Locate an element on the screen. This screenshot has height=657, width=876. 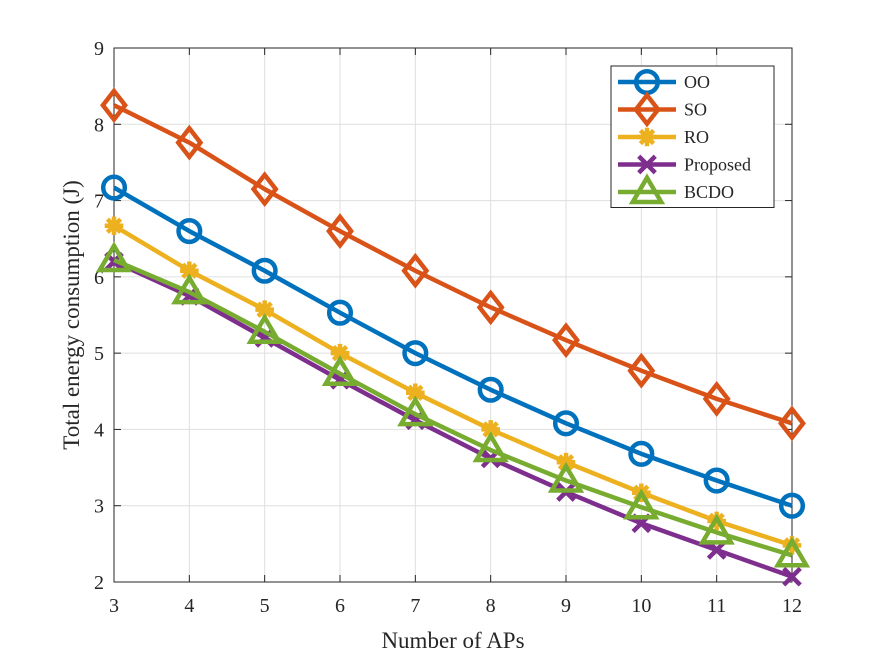
x-axis-label: Number of APs is located at coordinates (452, 640).